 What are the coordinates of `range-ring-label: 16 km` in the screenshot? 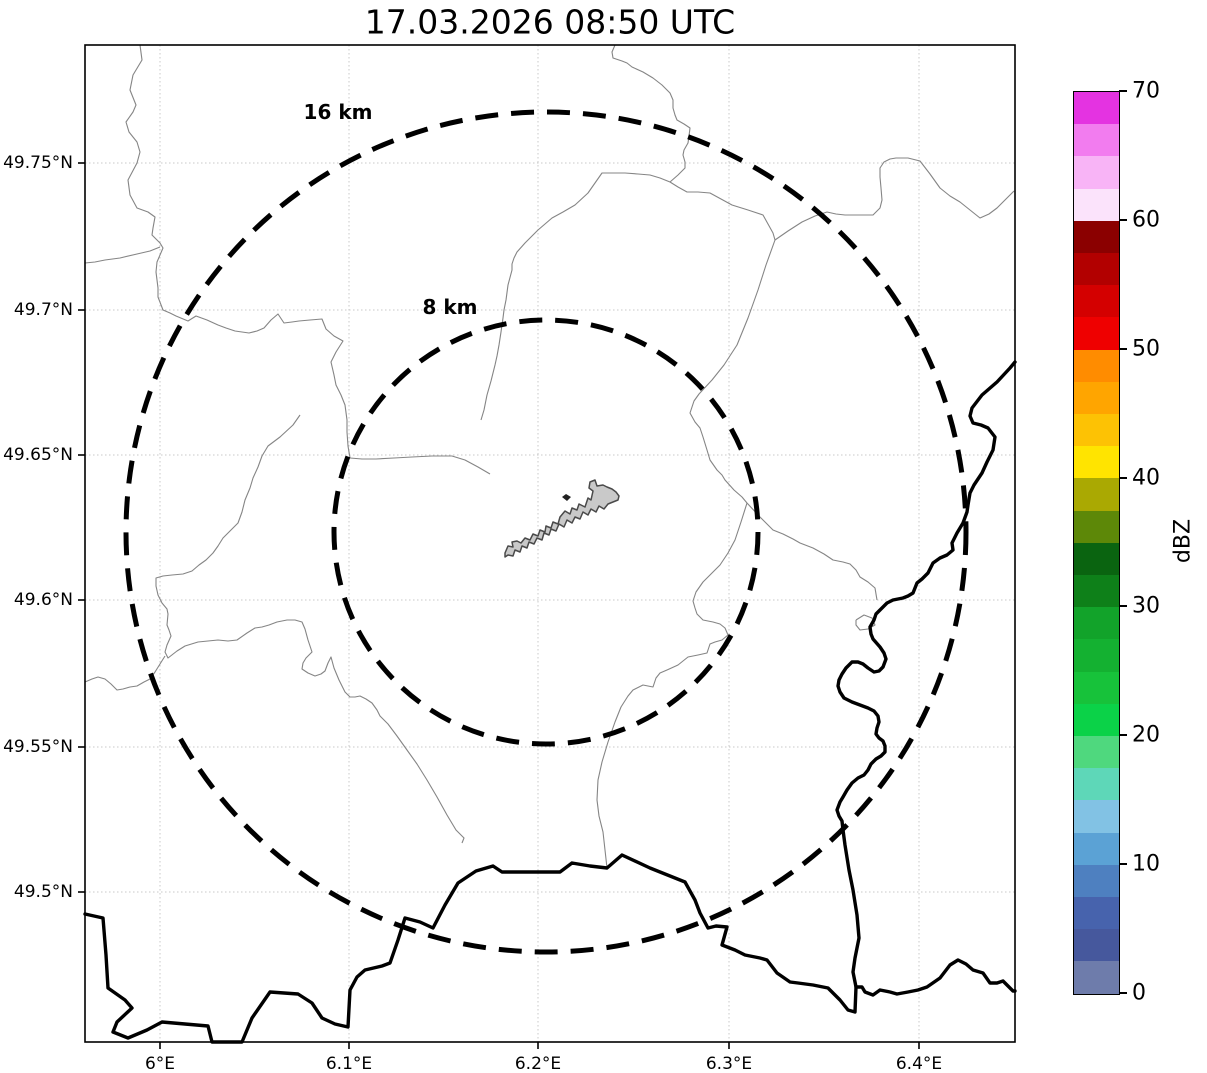 It's located at (338, 112).